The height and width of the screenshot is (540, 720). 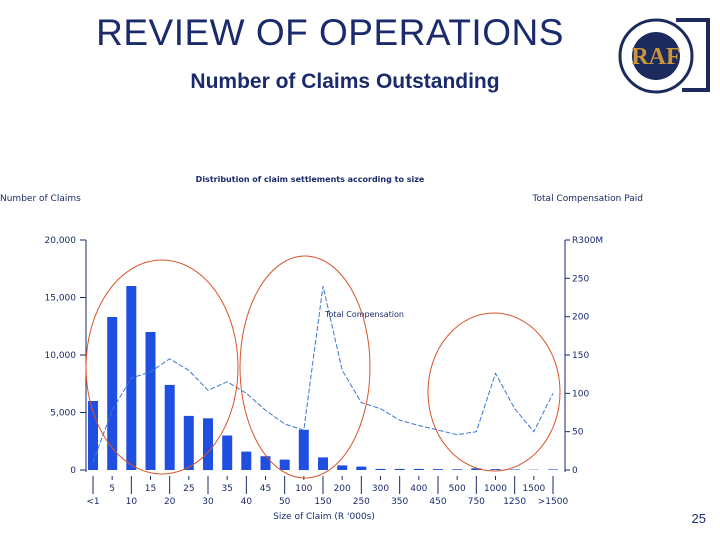 I want to click on left-tick-label-4: 0, so click(x=73, y=471).